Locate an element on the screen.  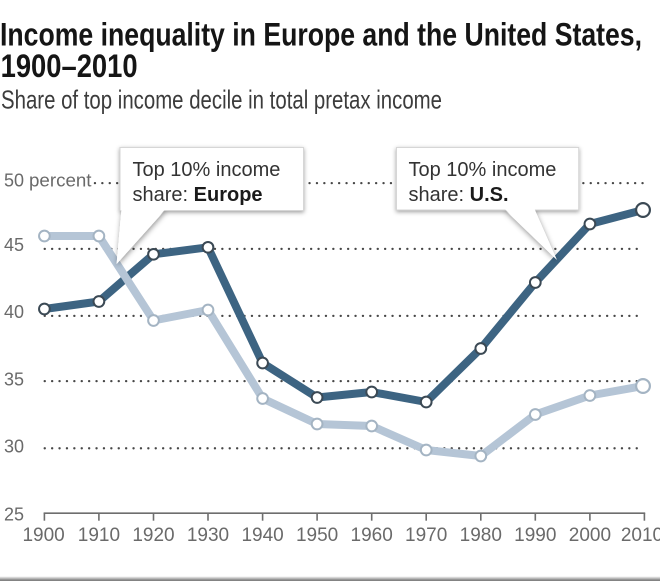
svg-text: 25 is located at coordinates (14, 515).